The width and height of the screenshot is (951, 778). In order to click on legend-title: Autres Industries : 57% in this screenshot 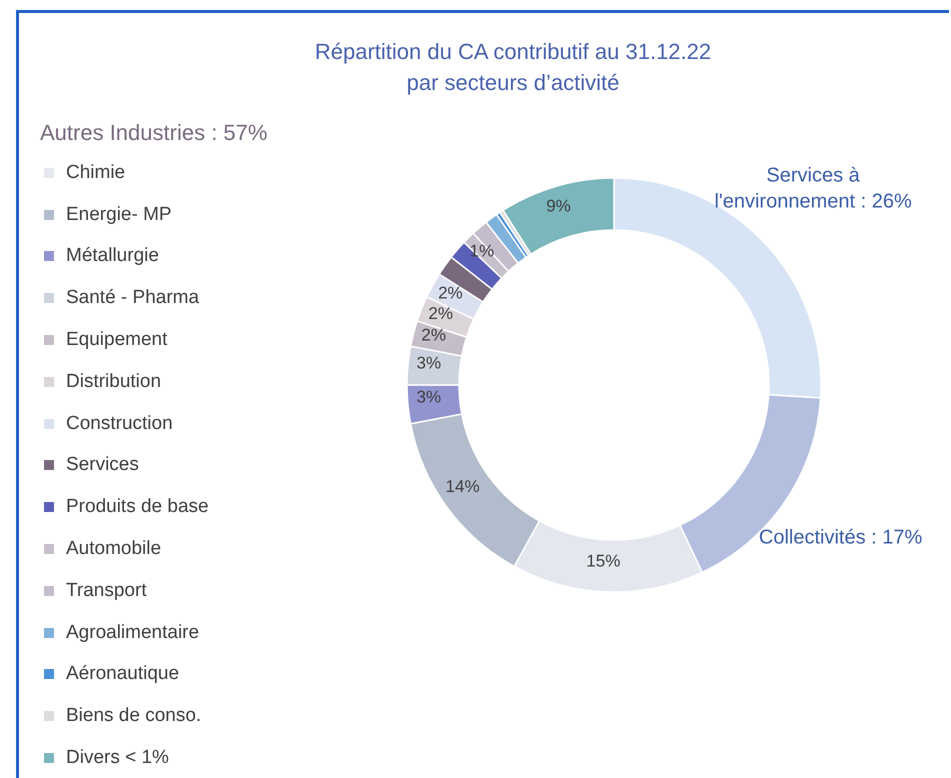, I will do `click(154, 133)`.